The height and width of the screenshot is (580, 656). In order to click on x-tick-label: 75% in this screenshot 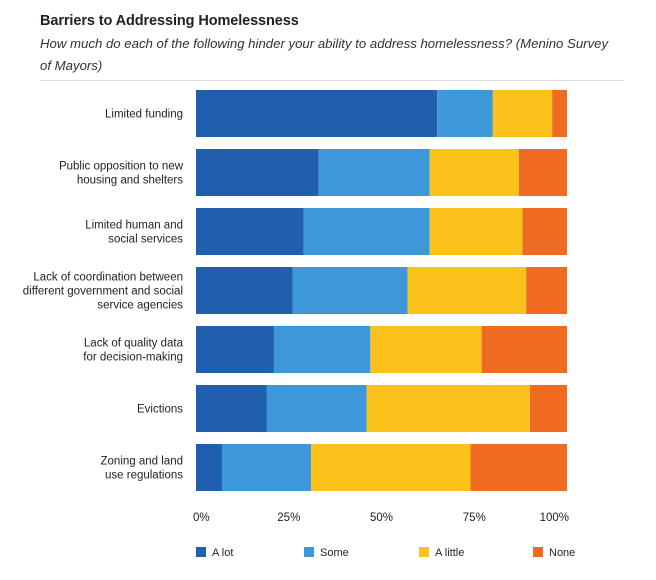, I will do `click(474, 518)`.